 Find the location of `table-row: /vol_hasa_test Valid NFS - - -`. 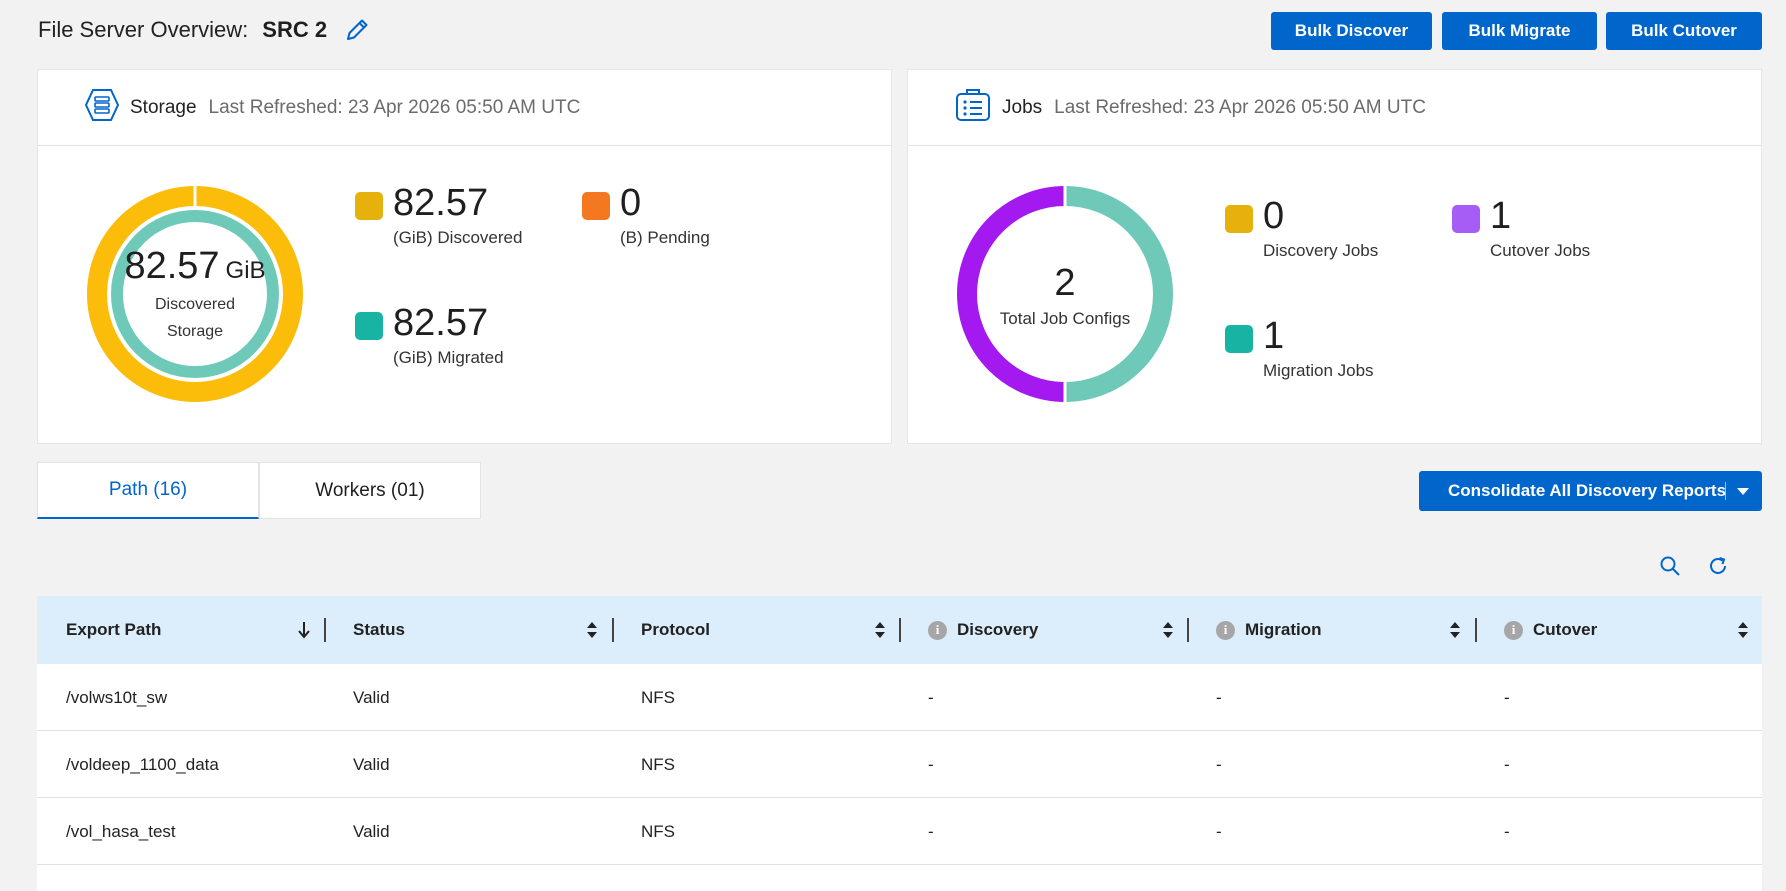

table-row: /vol_hasa_test Valid NFS - - - is located at coordinates (899, 831).